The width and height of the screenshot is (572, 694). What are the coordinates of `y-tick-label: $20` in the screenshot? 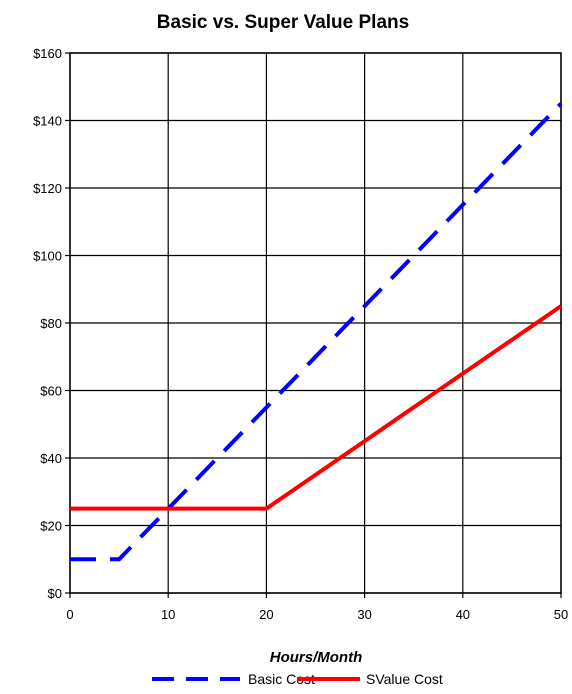 It's located at (51, 526).